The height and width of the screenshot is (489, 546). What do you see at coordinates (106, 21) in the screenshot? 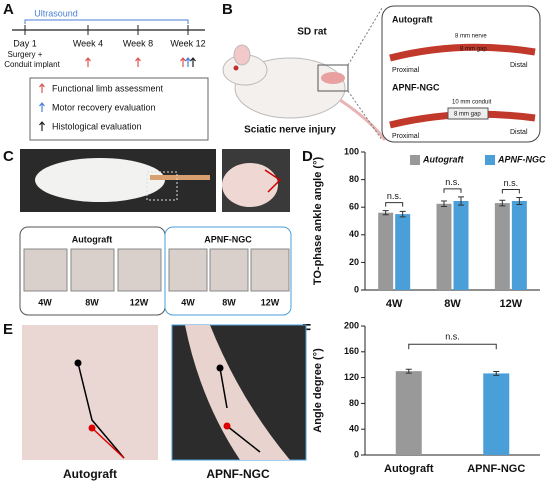
I see `ultrasound-bracket` at bounding box center [106, 21].